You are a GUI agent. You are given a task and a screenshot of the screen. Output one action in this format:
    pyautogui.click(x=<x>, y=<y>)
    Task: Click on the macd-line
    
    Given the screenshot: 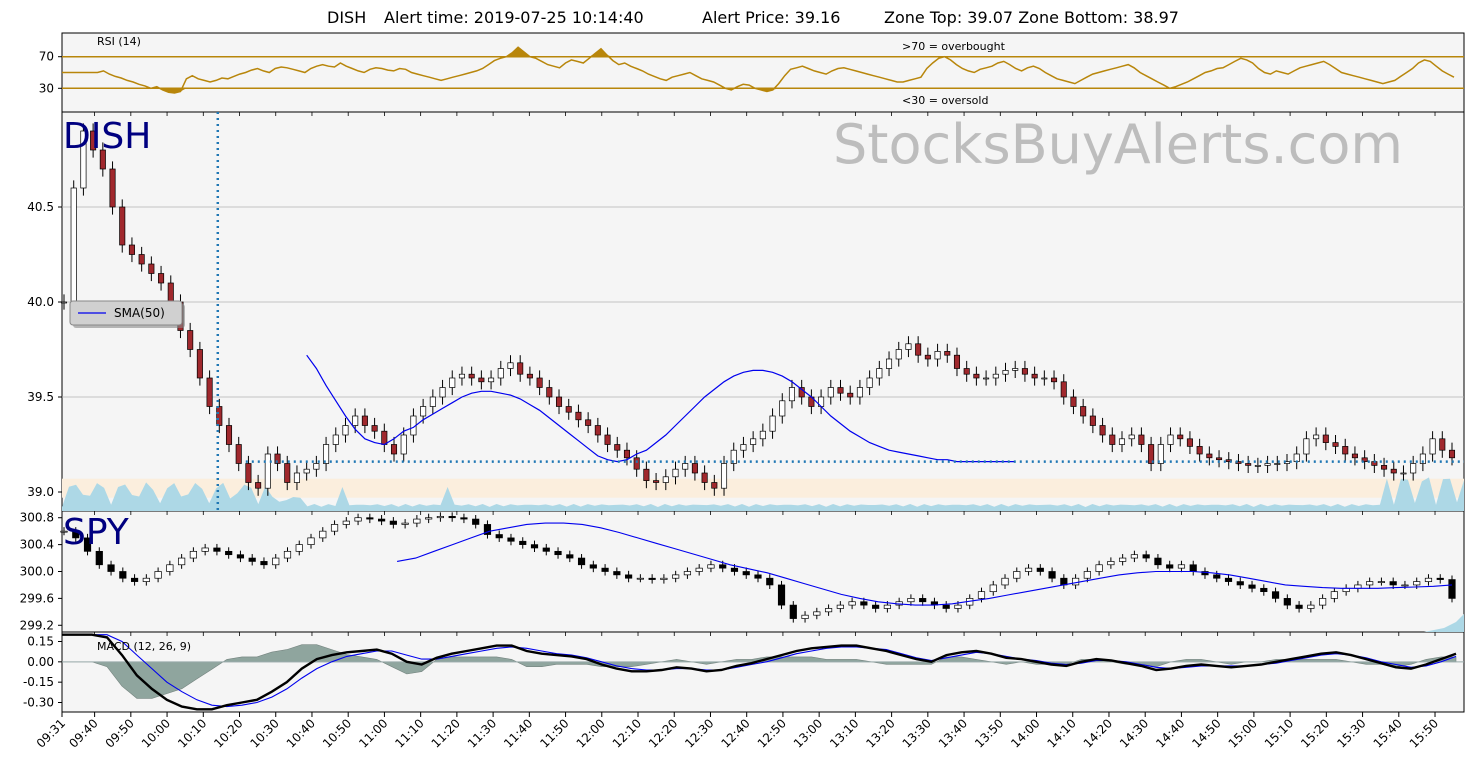 What is the action you would take?
    pyautogui.click(x=759, y=672)
    